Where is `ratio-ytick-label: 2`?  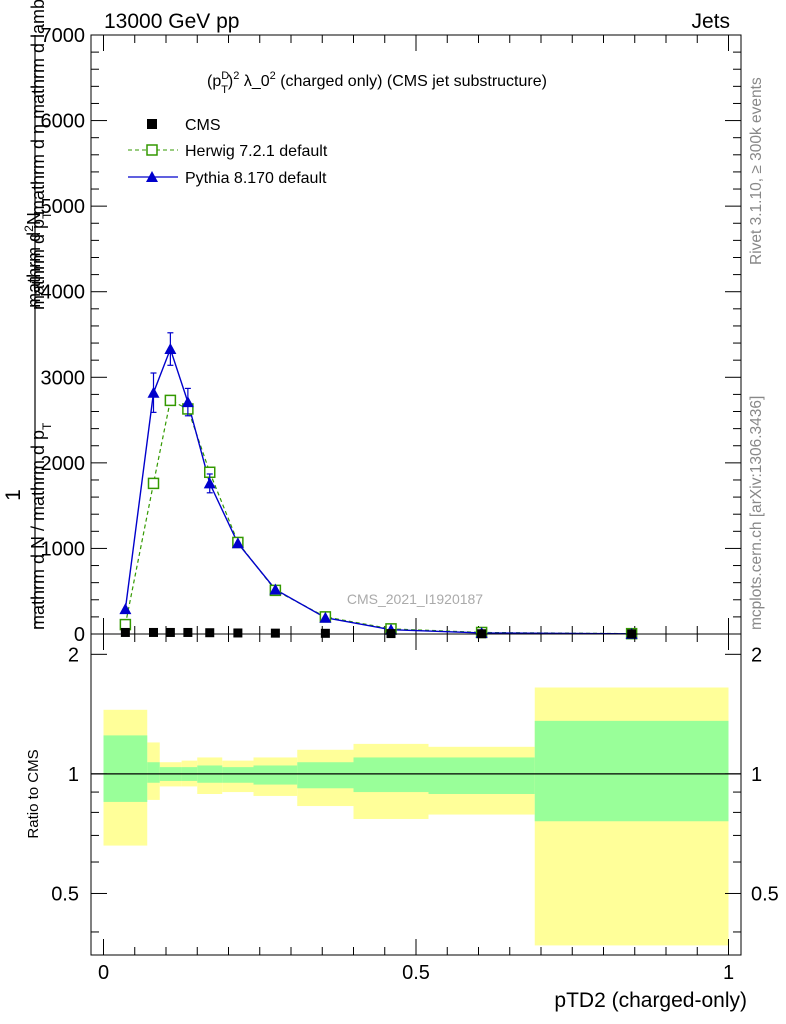
ratio-ytick-label: 2 is located at coordinates (73, 655).